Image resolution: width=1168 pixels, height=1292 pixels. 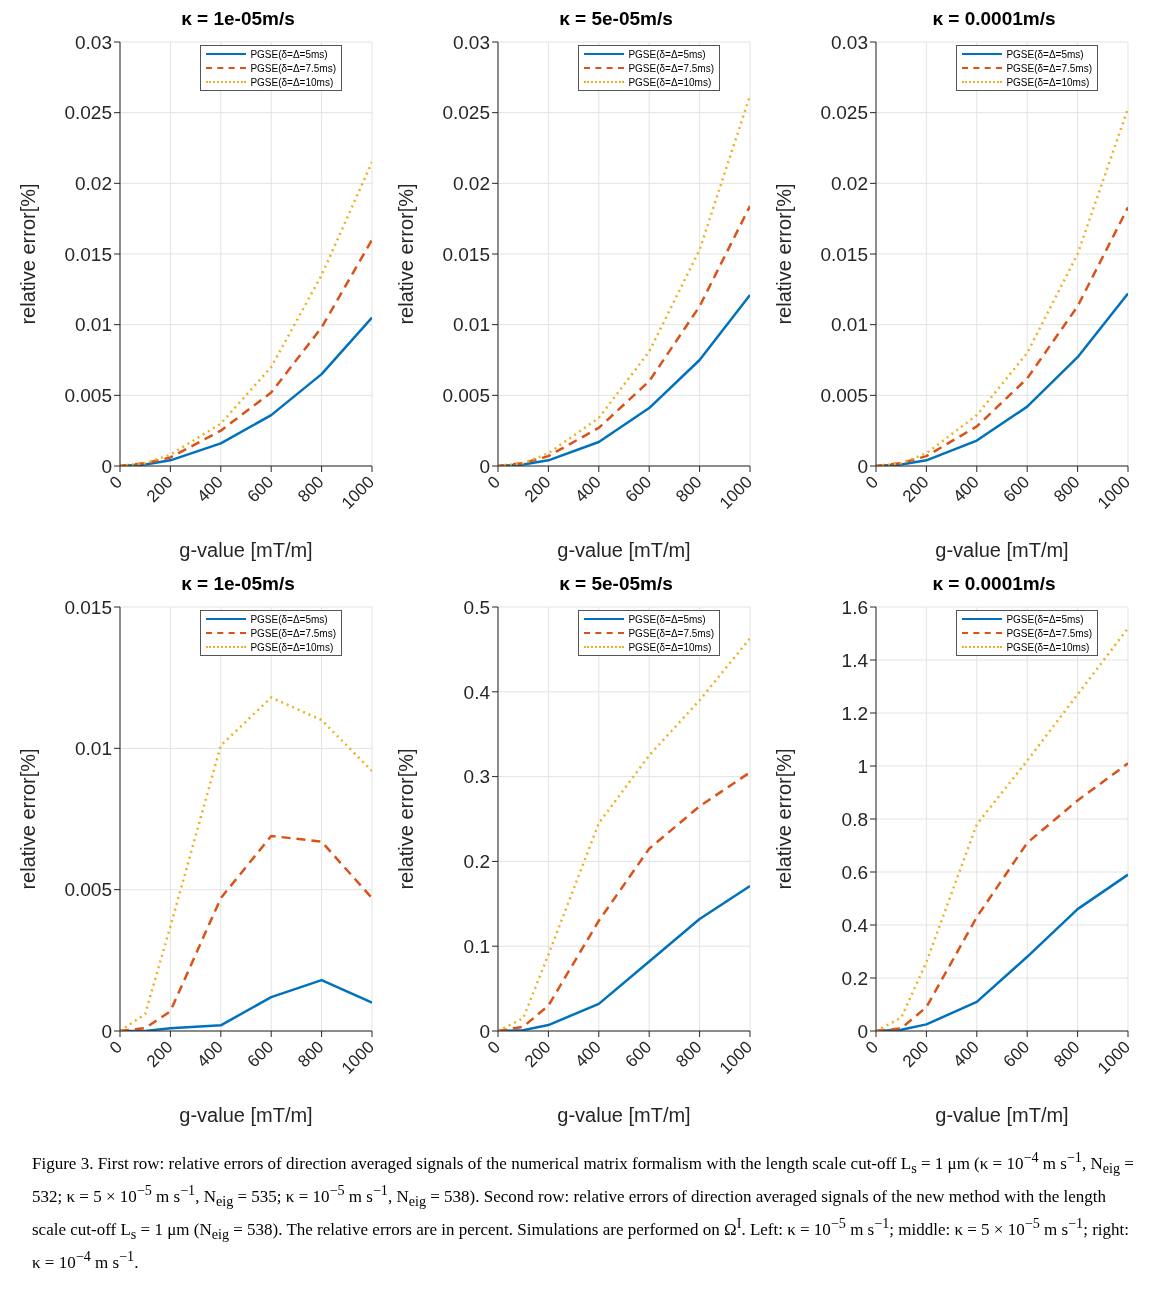 What do you see at coordinates (476, 777) in the screenshot?
I see `y-tick-label: 0.3` at bounding box center [476, 777].